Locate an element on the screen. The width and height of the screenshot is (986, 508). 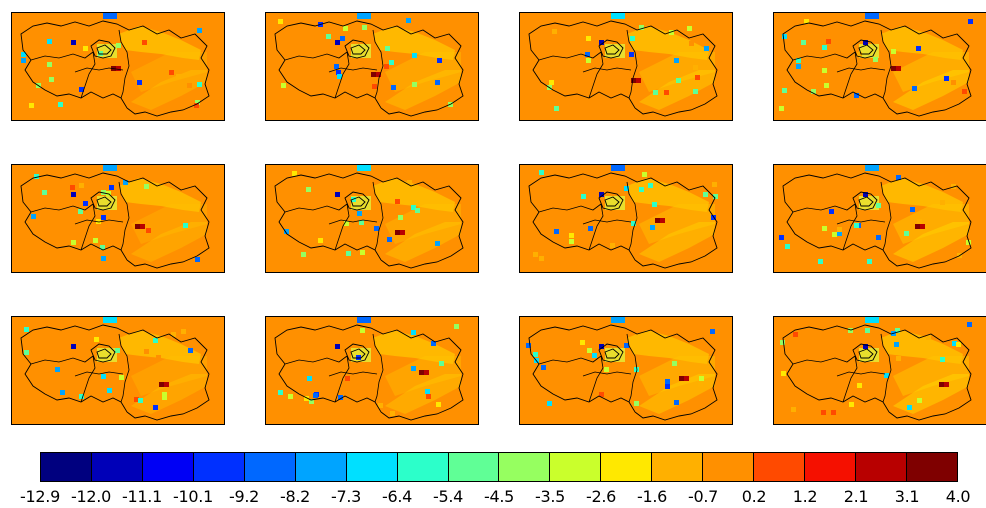
colorbar-tick-label: 0.2 is located at coordinates (754, 497).